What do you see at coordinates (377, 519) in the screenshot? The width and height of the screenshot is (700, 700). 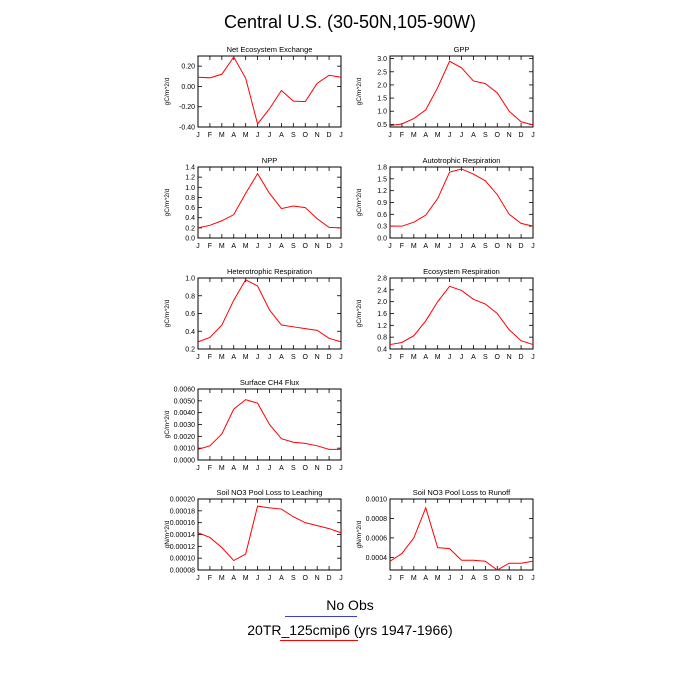 I see `y-tick-label: 0.0008` at bounding box center [377, 519].